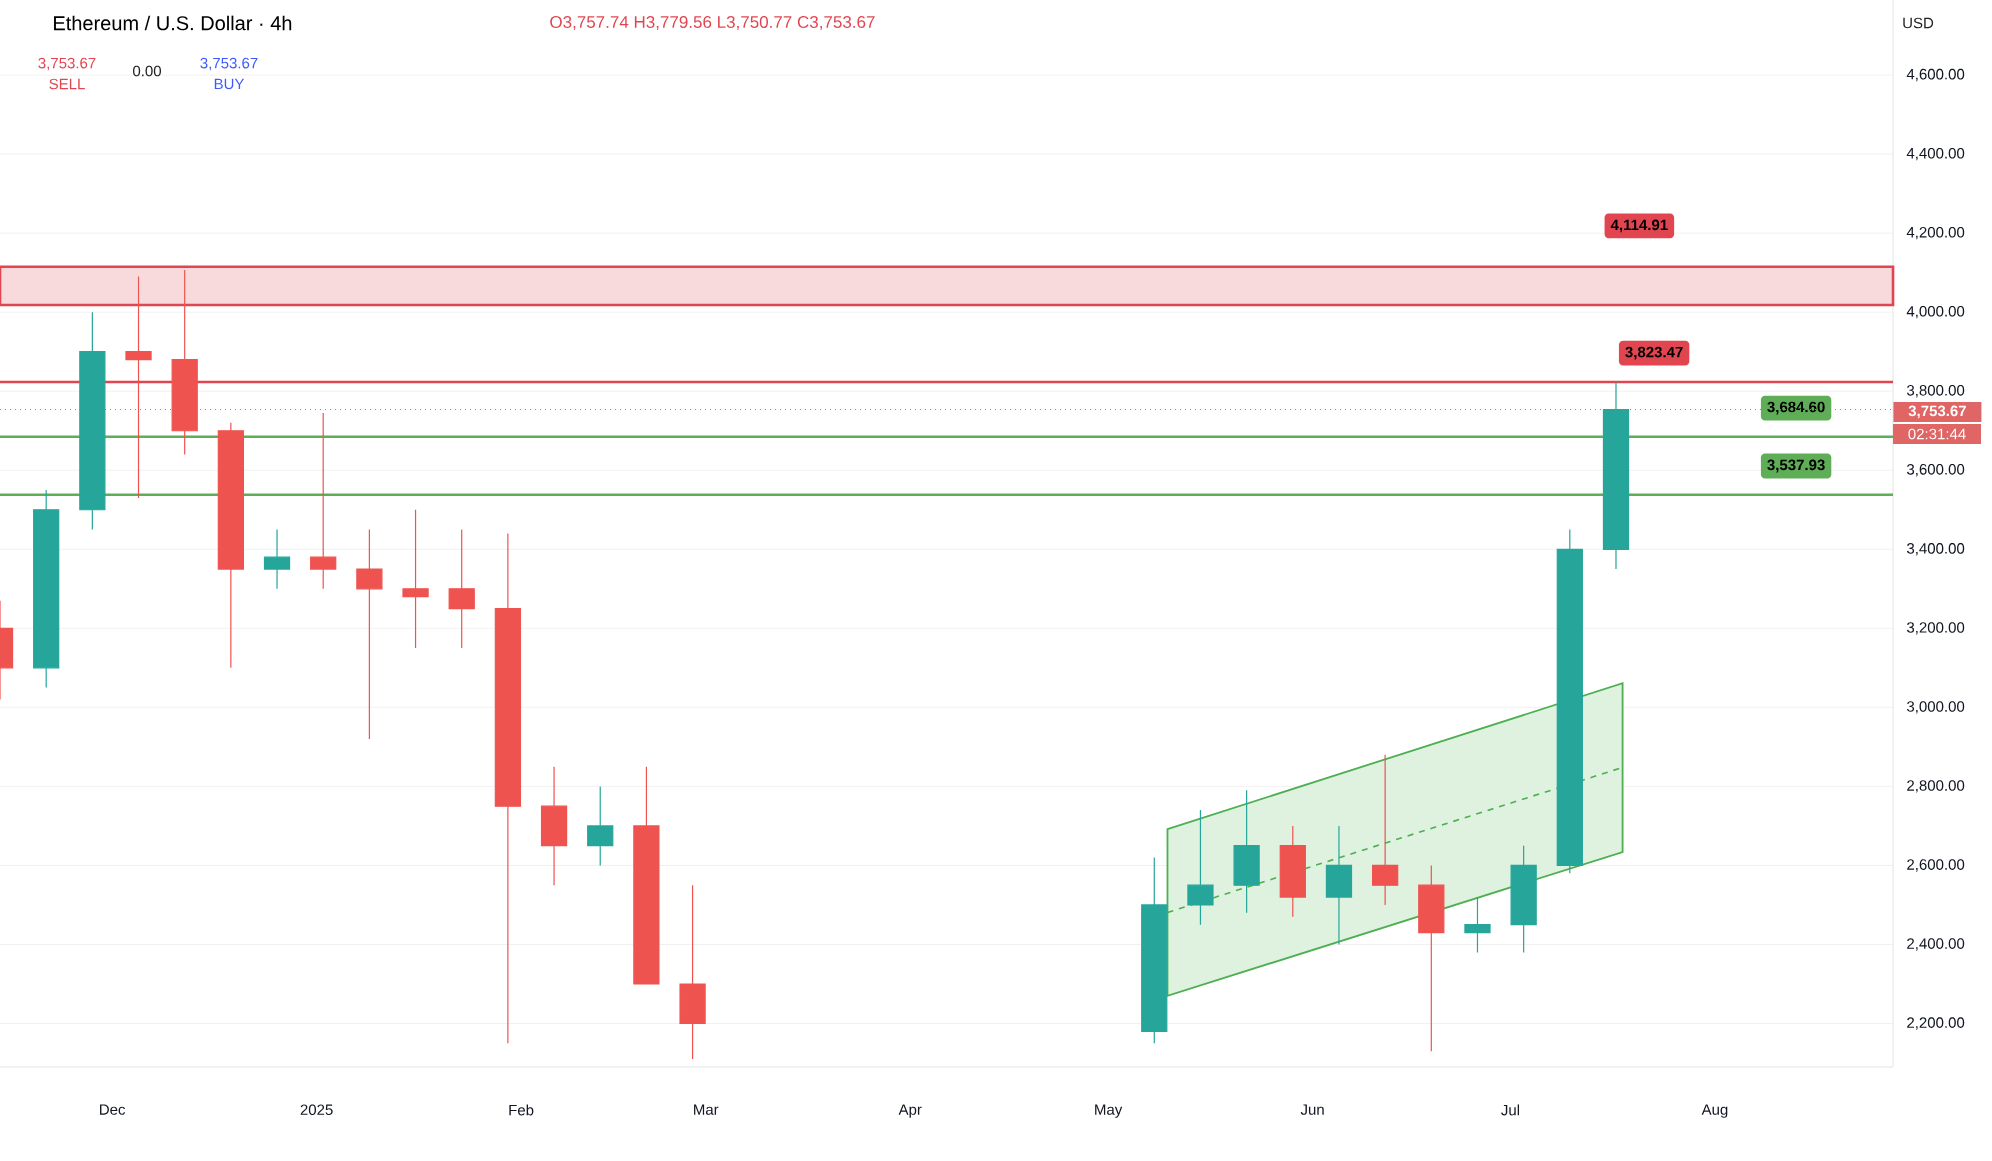  What do you see at coordinates (1935, 549) in the screenshot?
I see `y-tick-label: 3,400.00` at bounding box center [1935, 549].